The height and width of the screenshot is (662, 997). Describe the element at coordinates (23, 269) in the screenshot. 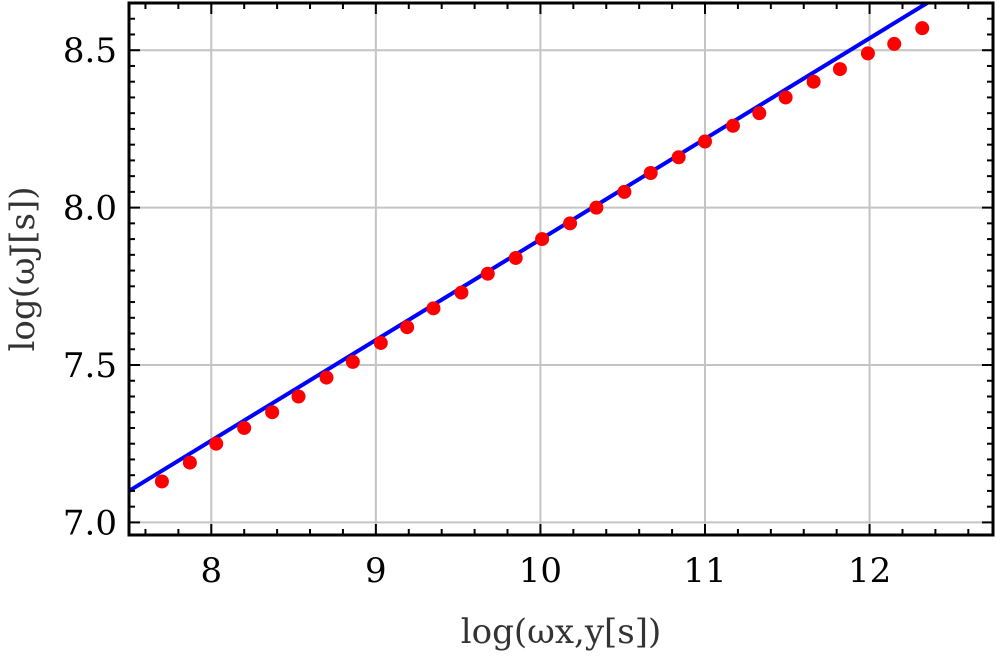

I see `y-axis-label: log(ωJ[s])` at that location.